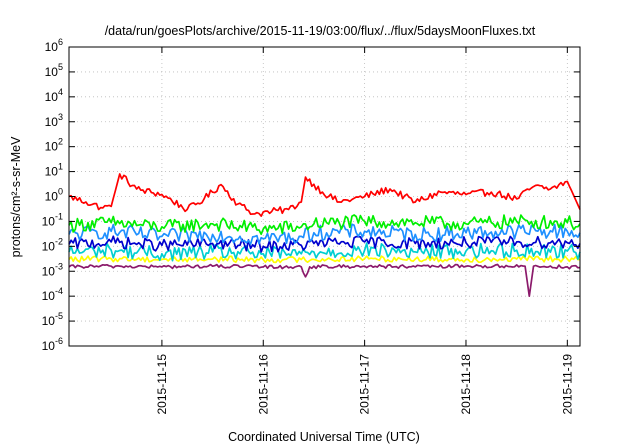 The height and width of the screenshot is (448, 640). Describe the element at coordinates (52, 319) in the screenshot. I see `y-tick-label: 10⁻⁵` at that location.